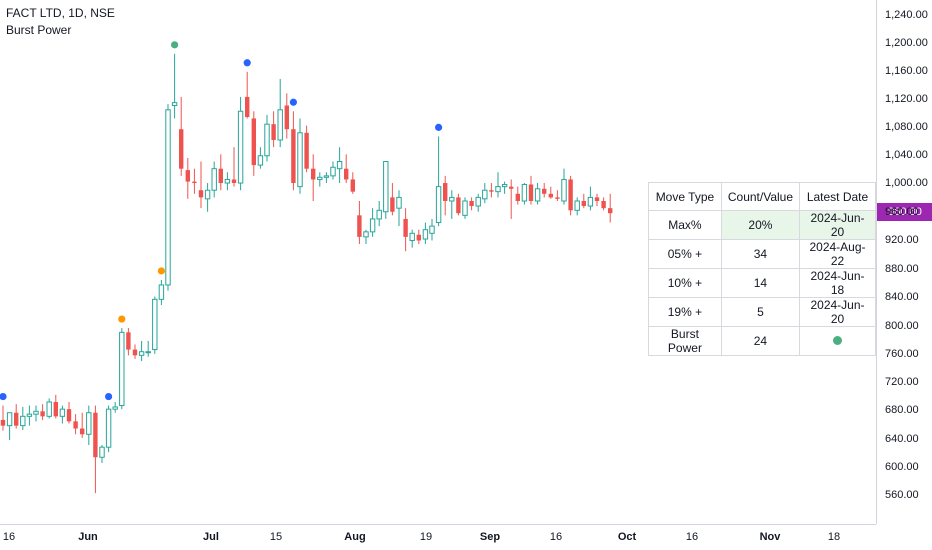  Describe the element at coordinates (685, 312) in the screenshot. I see `row-label: 19% +` at that location.